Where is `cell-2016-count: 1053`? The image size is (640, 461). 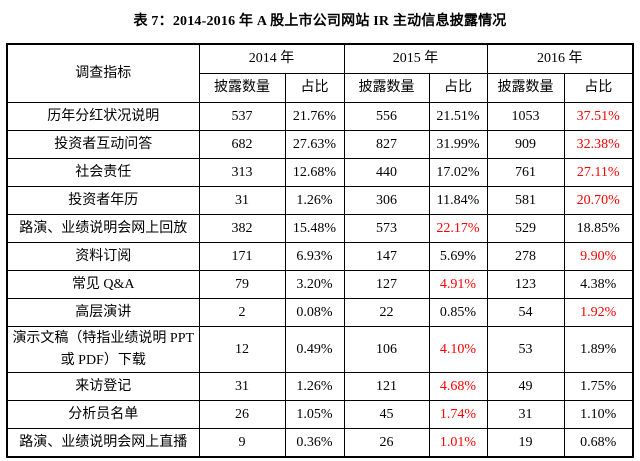
cell-2016-count: 1053 is located at coordinates (525, 116).